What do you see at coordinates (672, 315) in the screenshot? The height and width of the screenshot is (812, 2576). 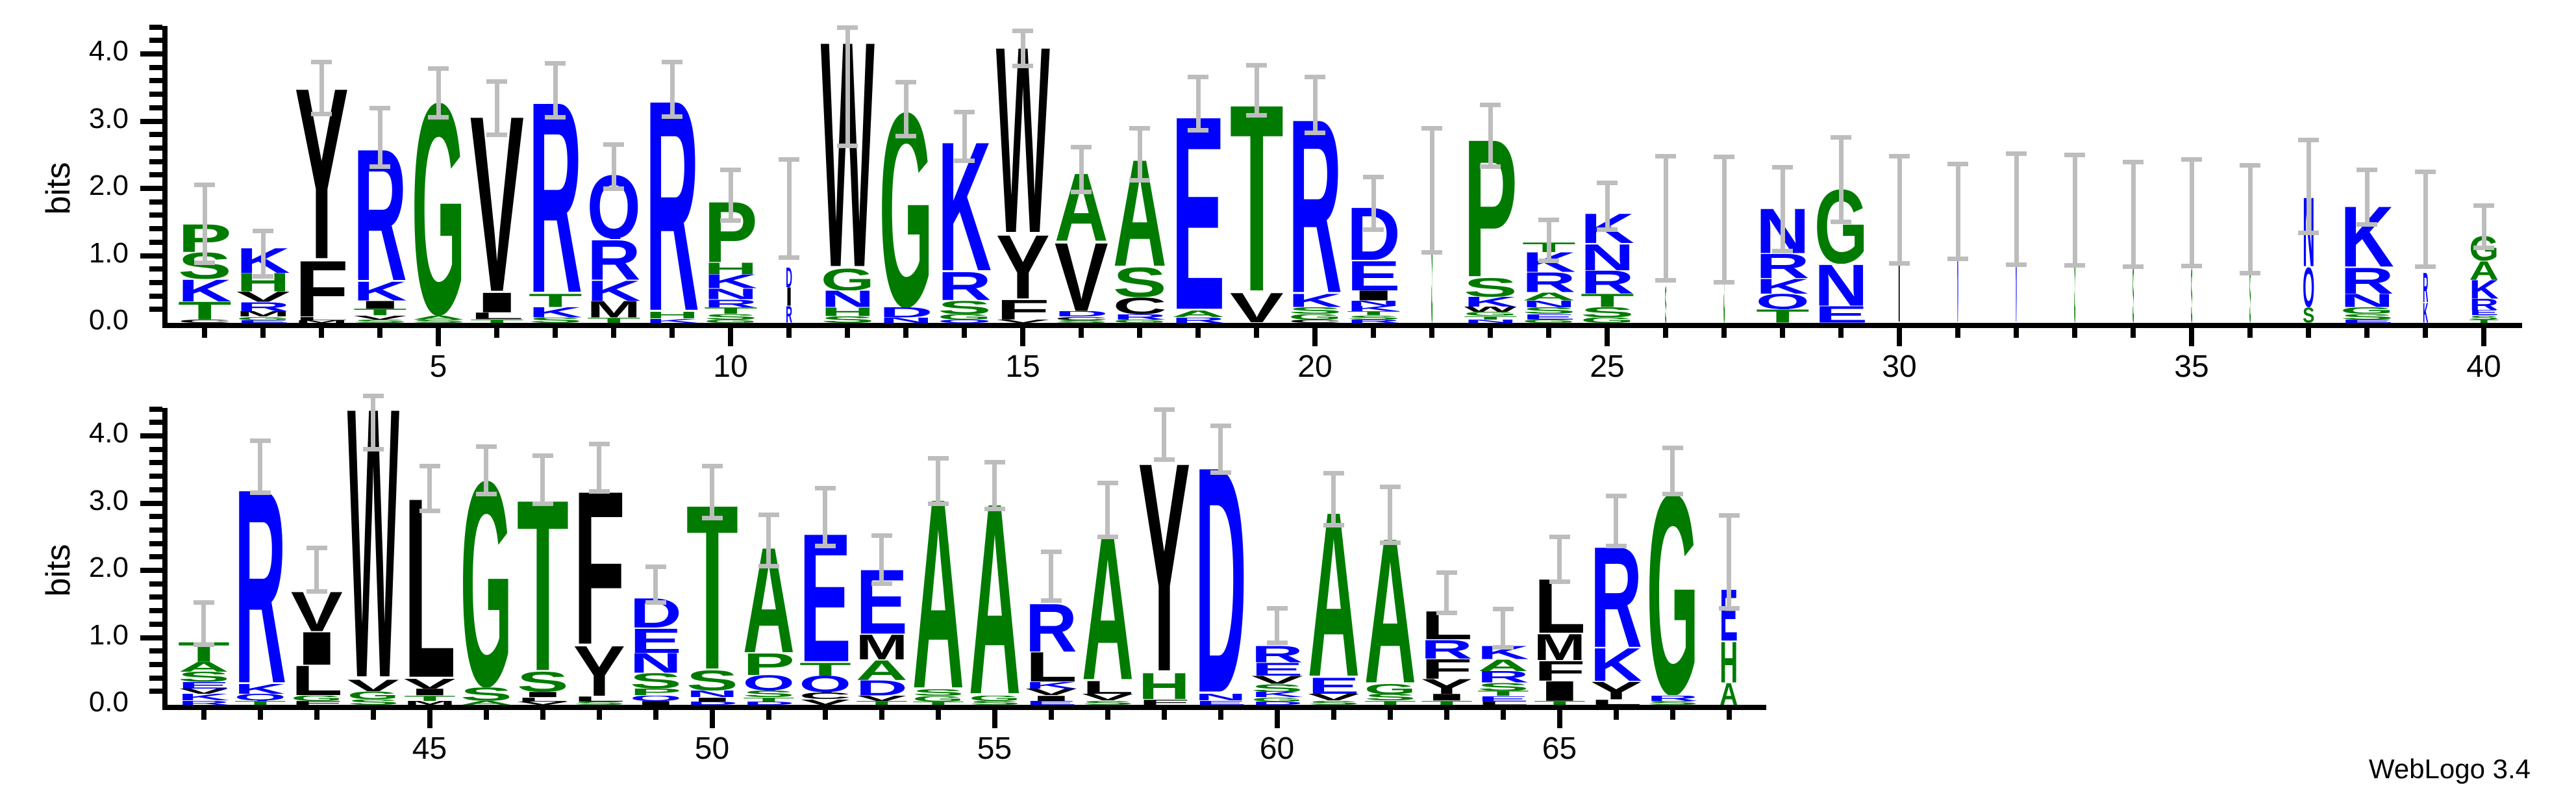 I see `logo-letter-9-H: H` at bounding box center [672, 315].